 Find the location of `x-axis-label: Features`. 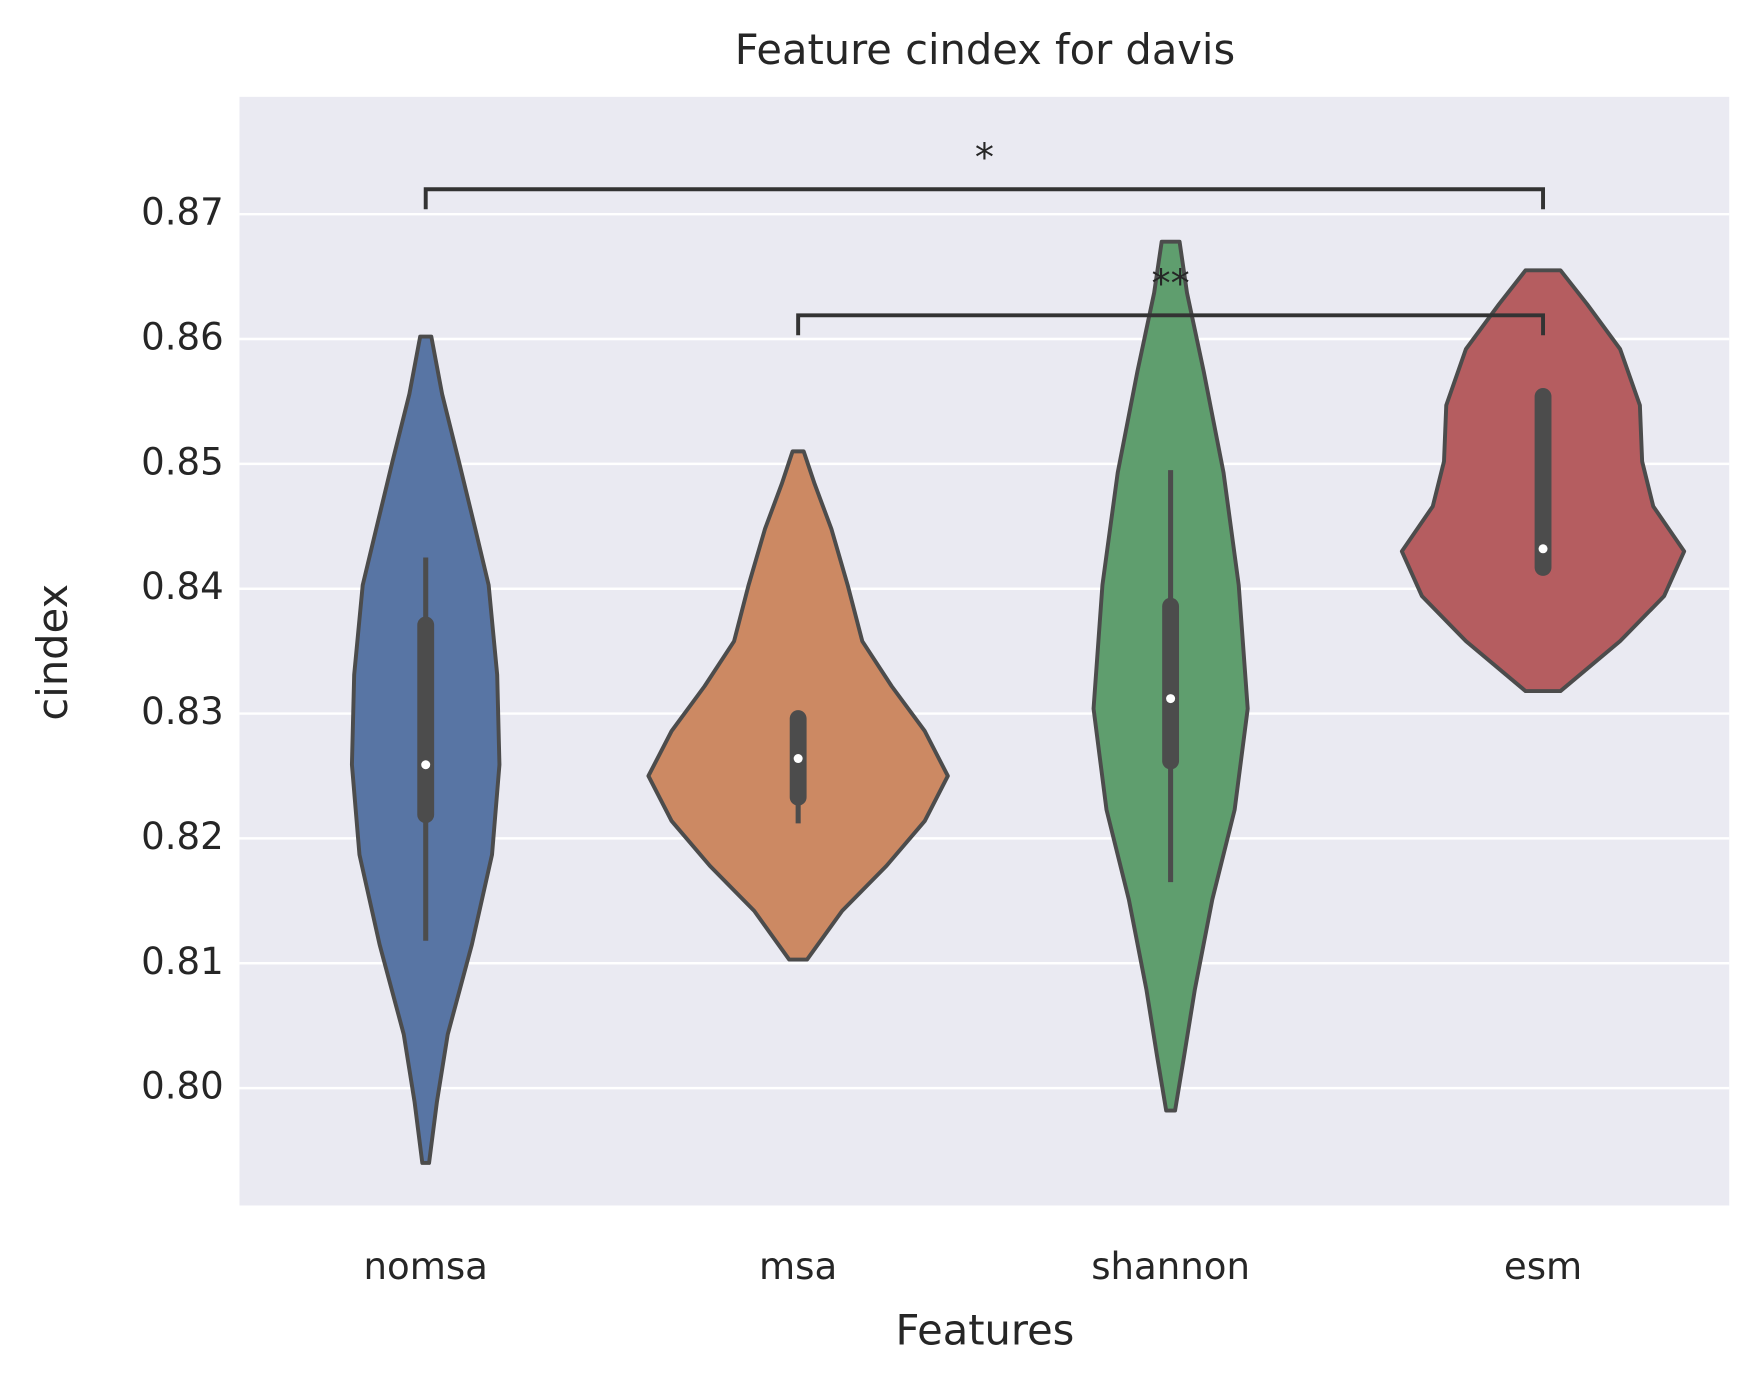

x-axis-label: Features is located at coordinates (985, 1330).